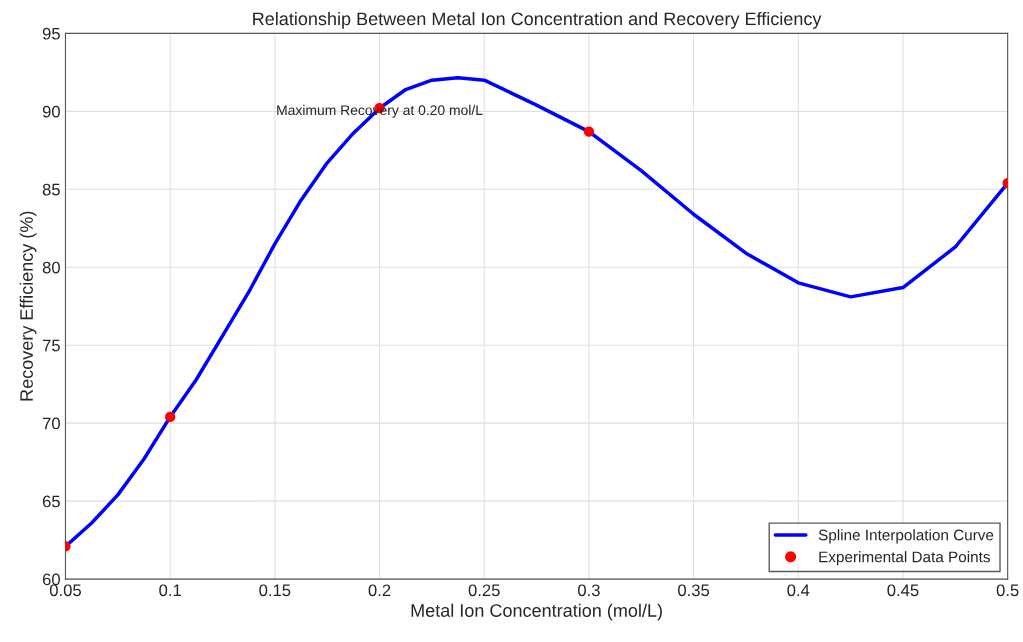  What do you see at coordinates (1007, 590) in the screenshot?
I see `x-tick-label: 0.5` at bounding box center [1007, 590].